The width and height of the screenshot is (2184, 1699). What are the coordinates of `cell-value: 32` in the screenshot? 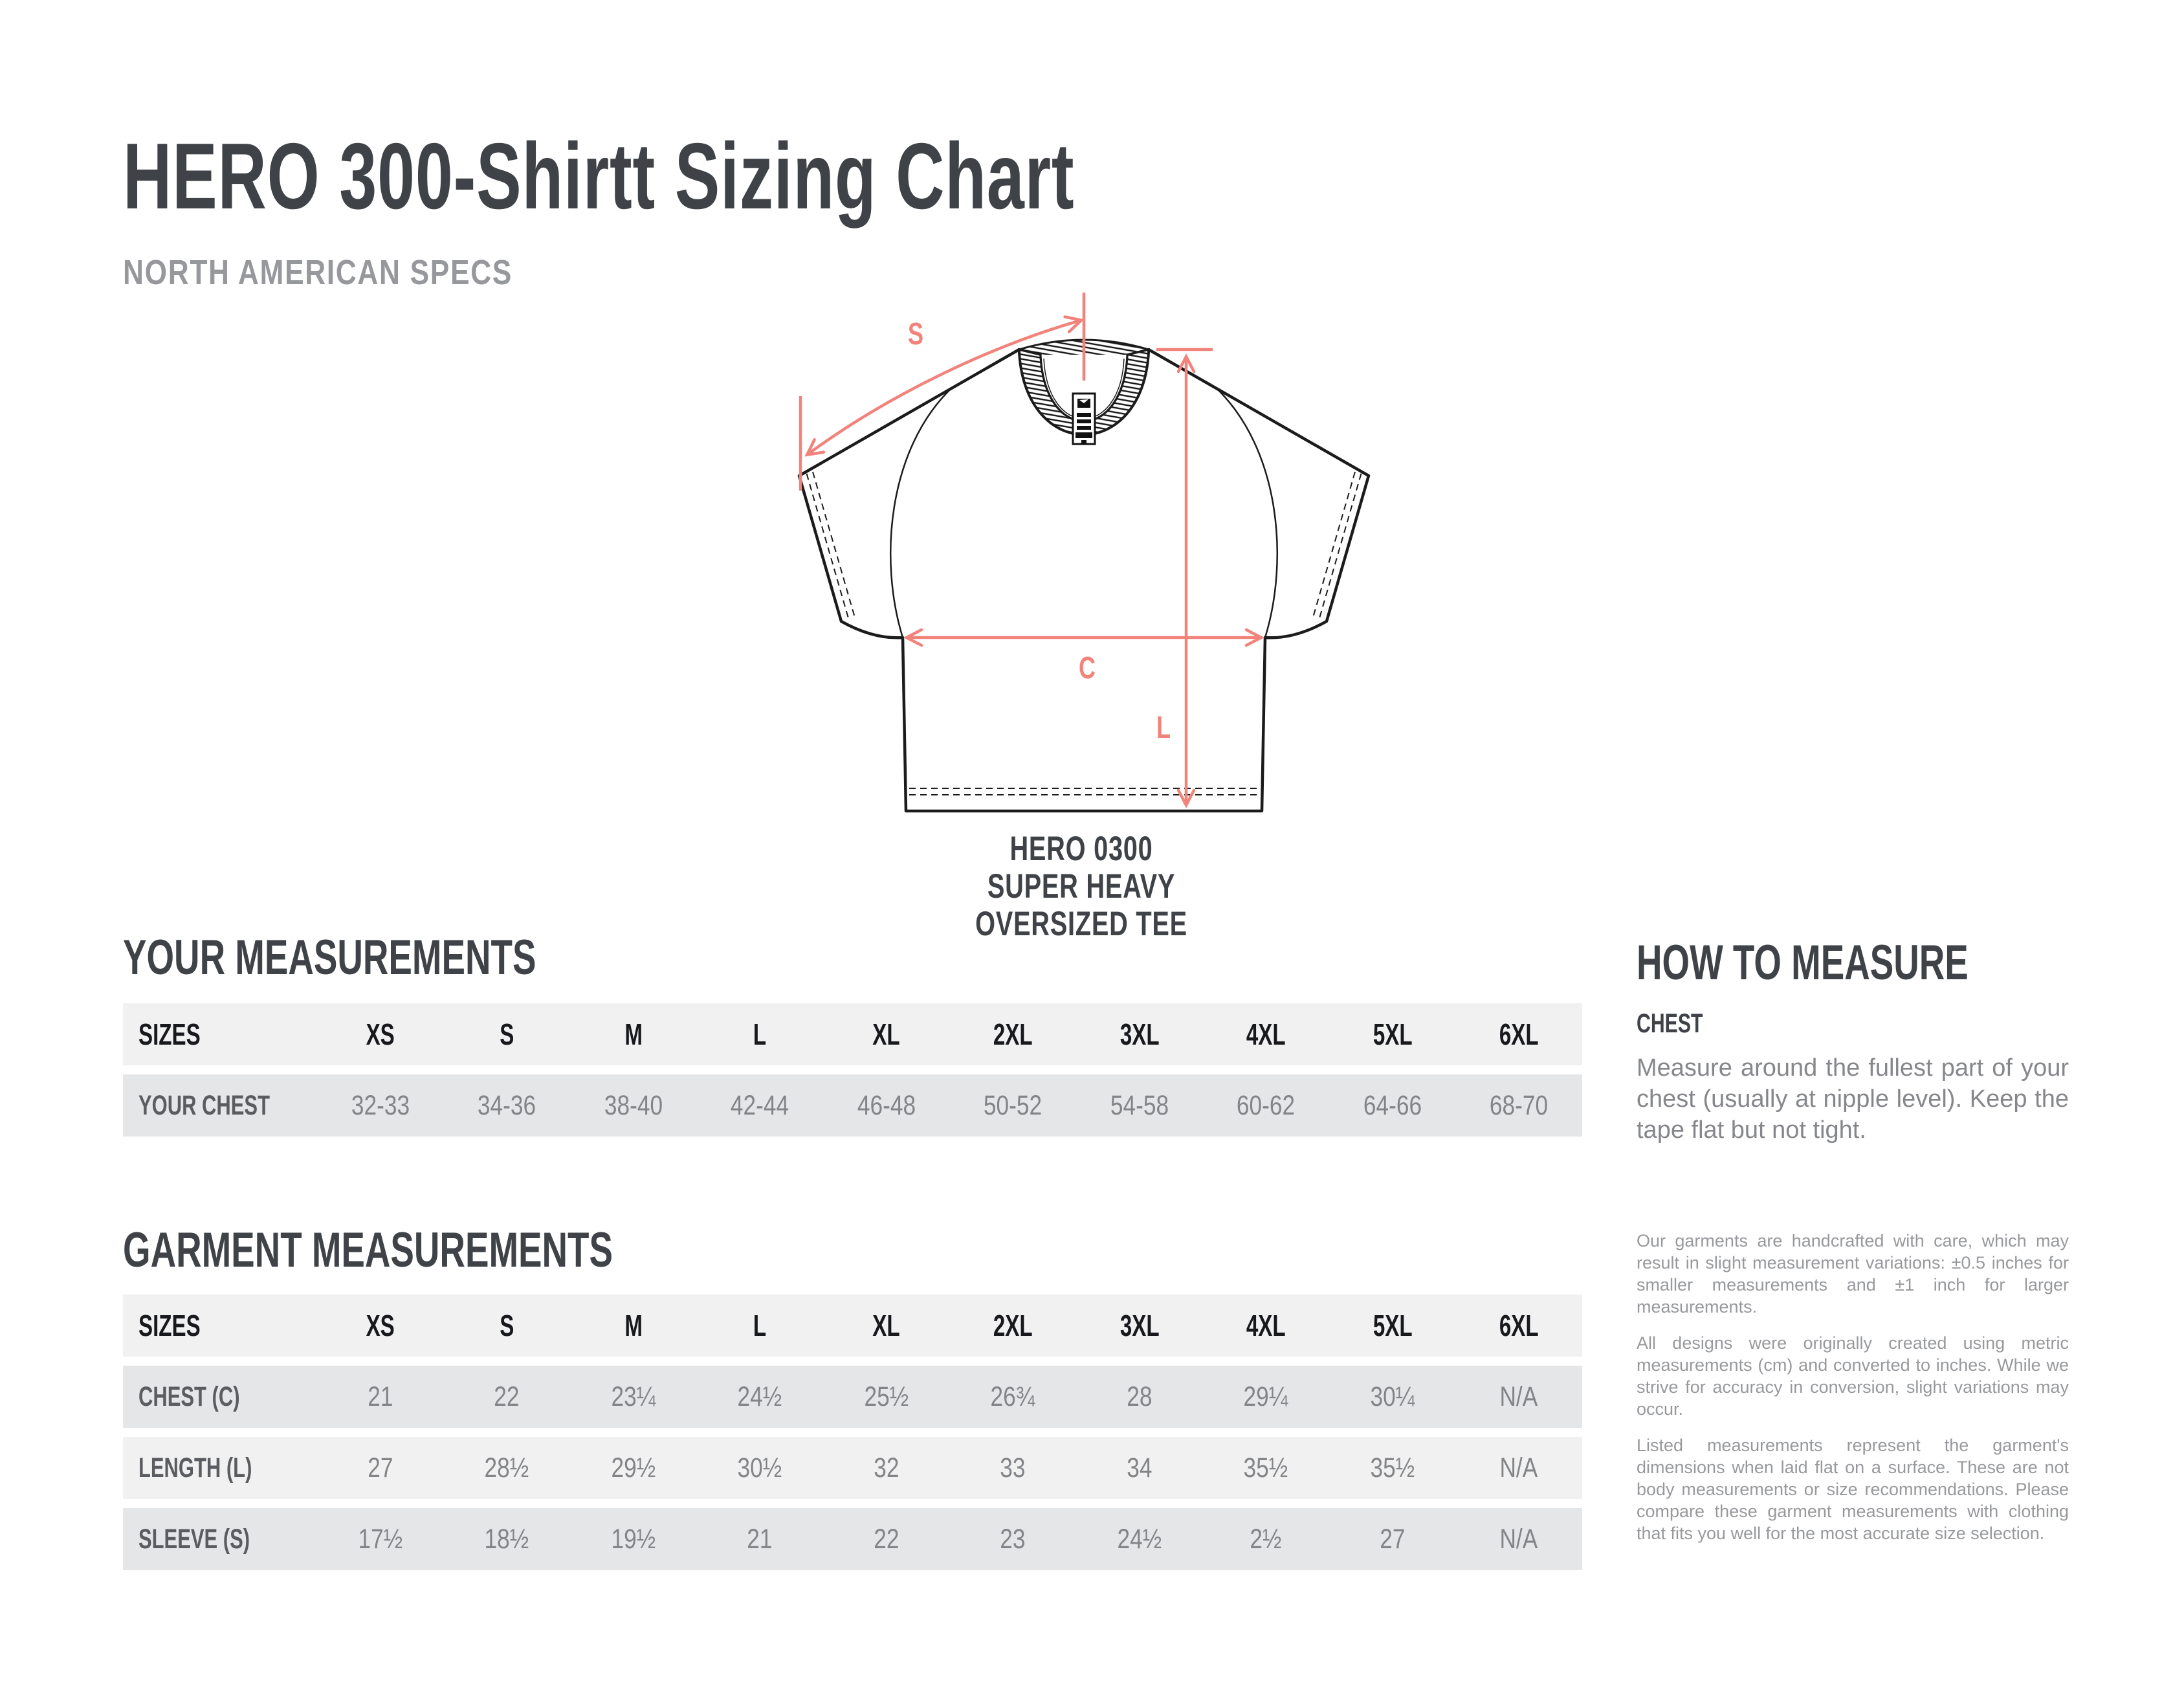 It's located at (886, 1468).